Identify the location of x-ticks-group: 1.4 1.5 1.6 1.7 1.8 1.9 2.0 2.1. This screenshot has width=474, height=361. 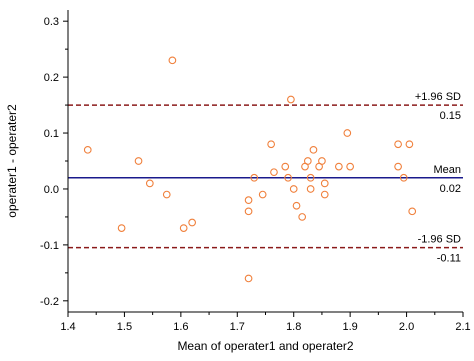
(265, 322).